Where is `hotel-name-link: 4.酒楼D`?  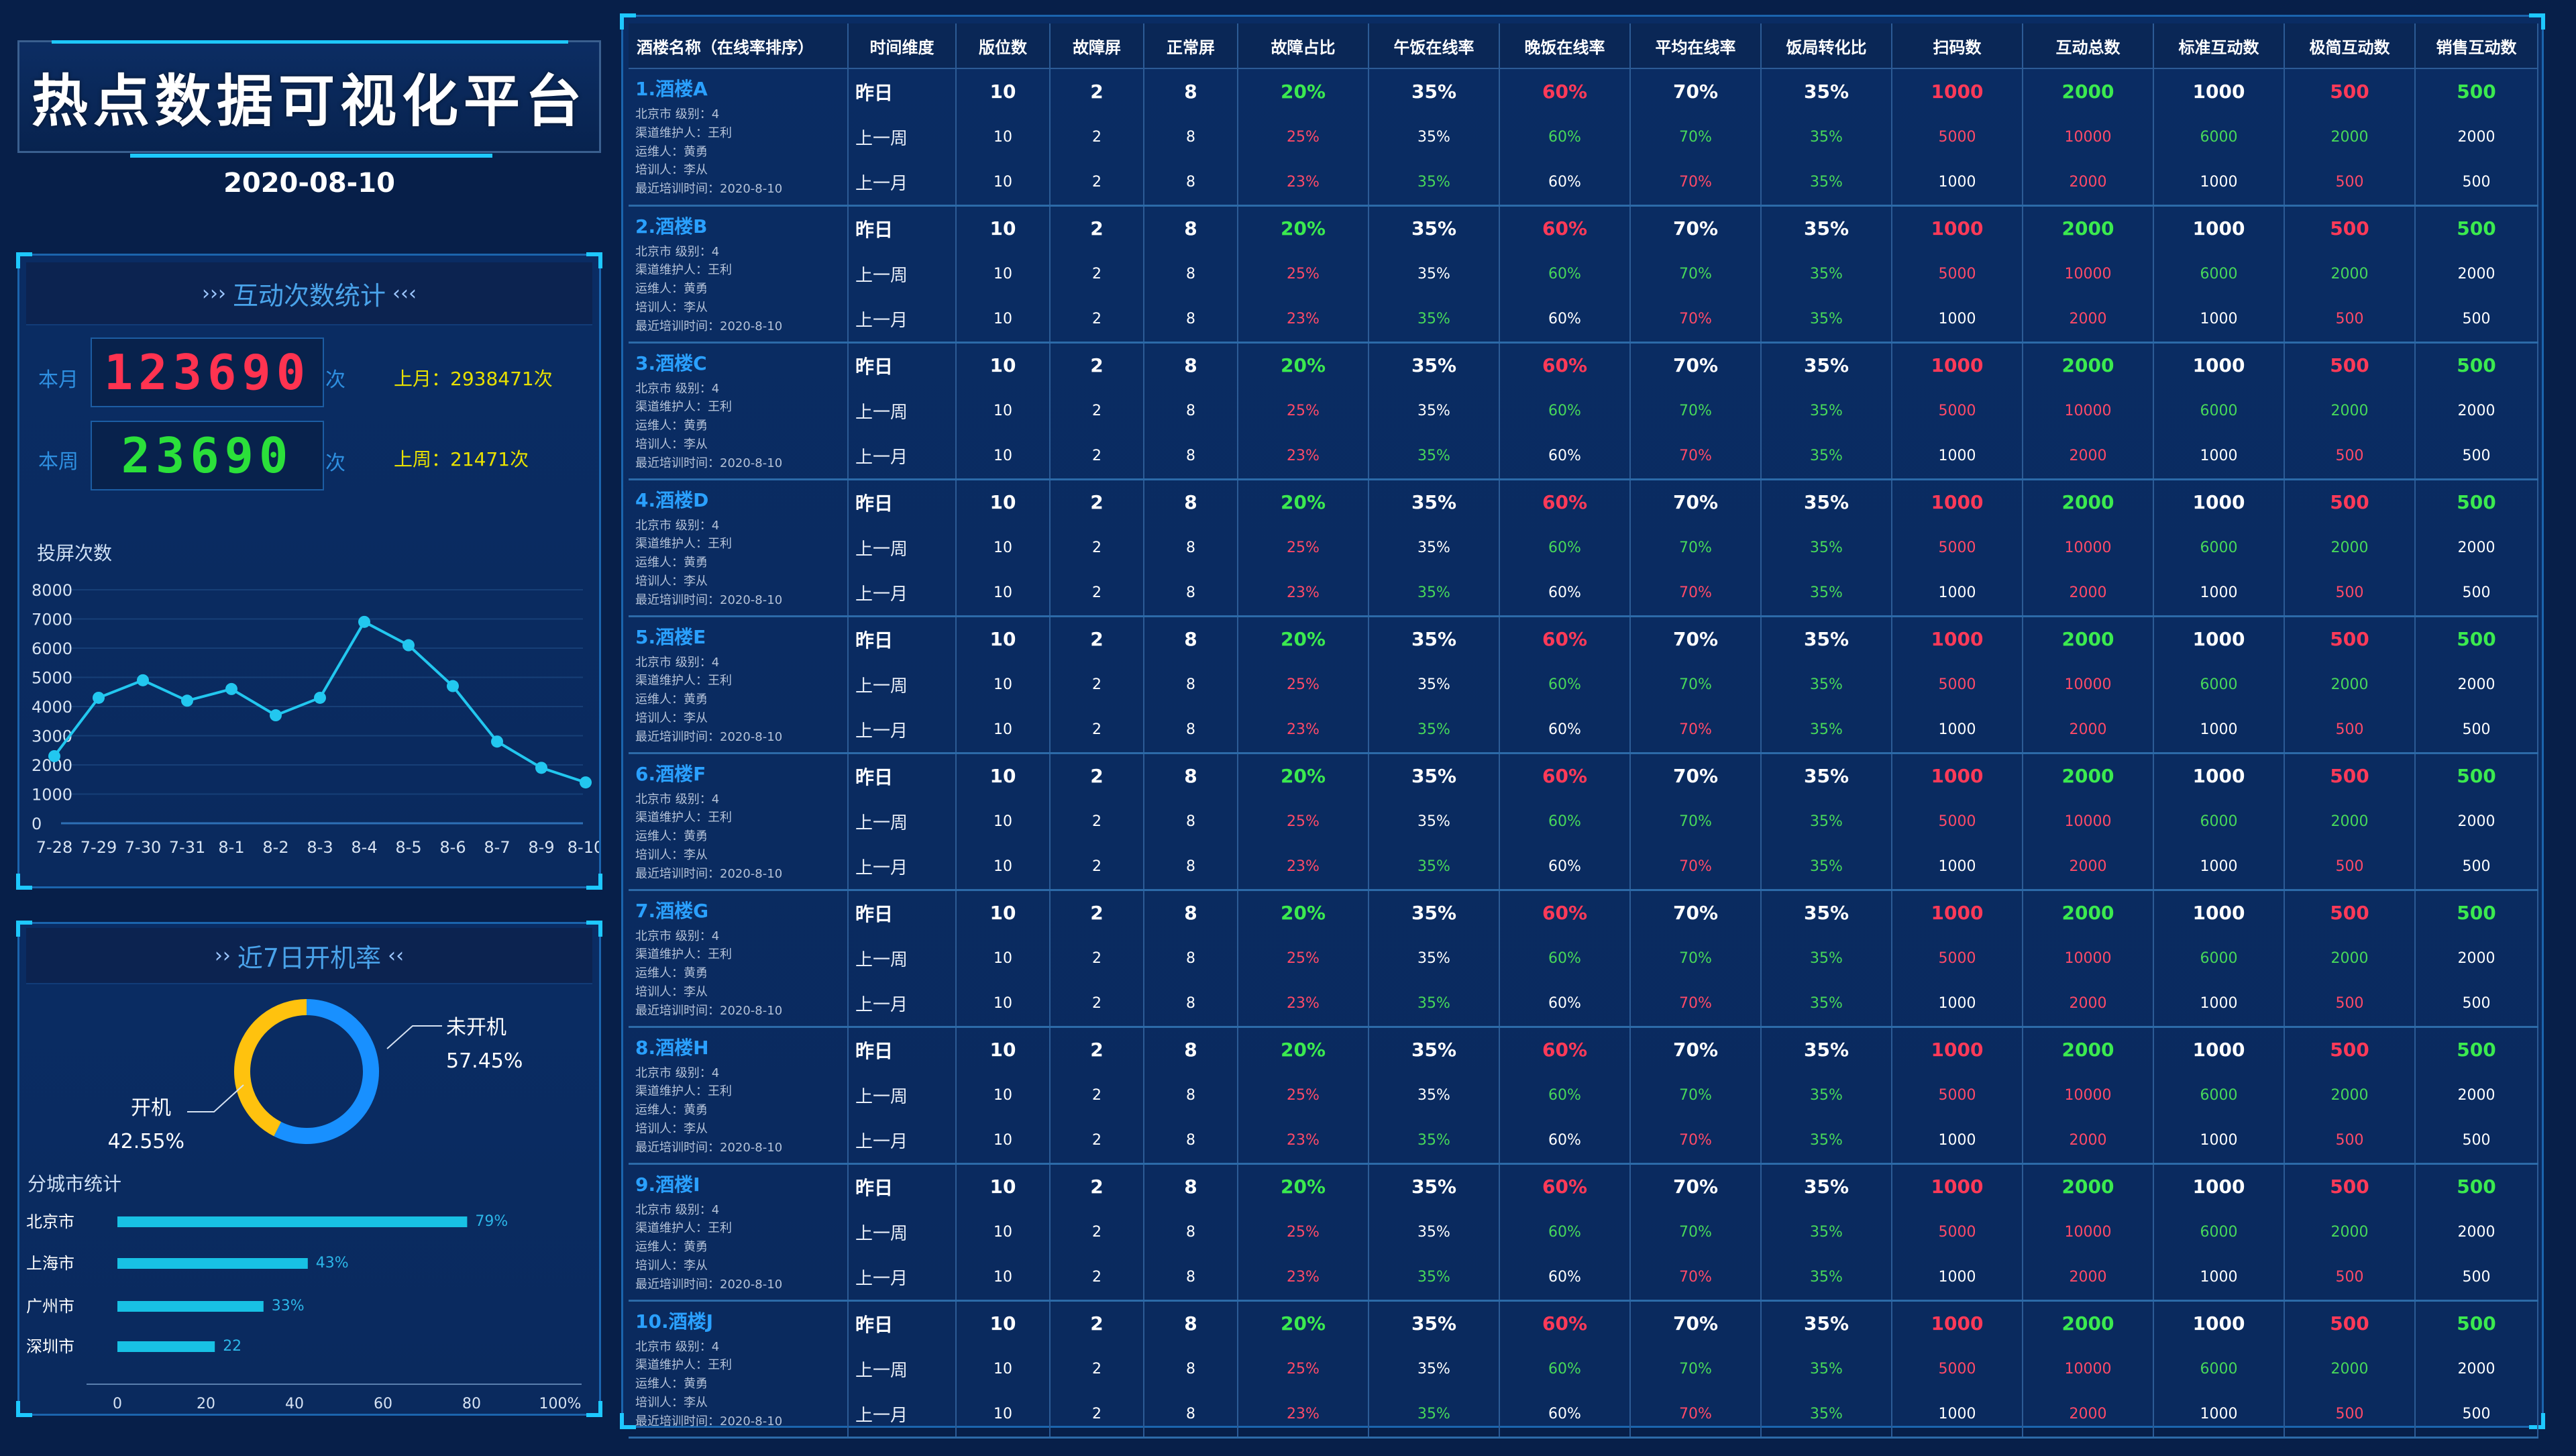 hotel-name-link: 4.酒楼D is located at coordinates (672, 499).